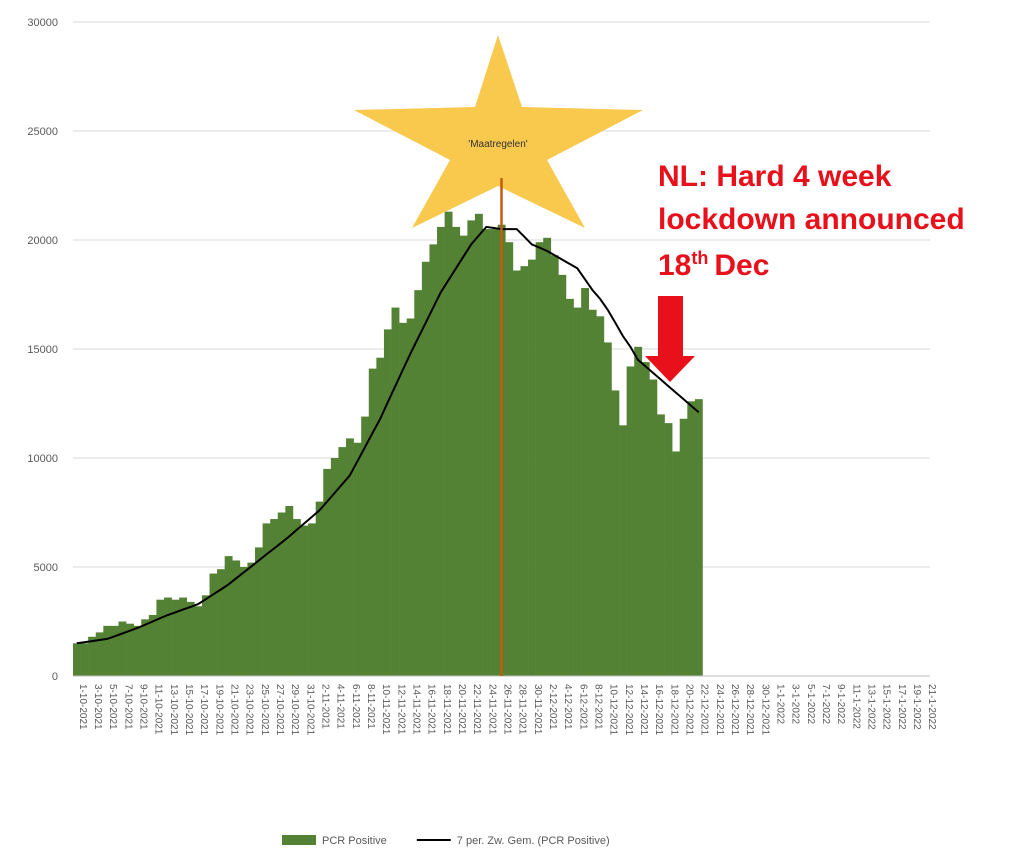 The image size is (1024, 858). I want to click on x-tick-label: 23-10-2021, so click(249, 710).